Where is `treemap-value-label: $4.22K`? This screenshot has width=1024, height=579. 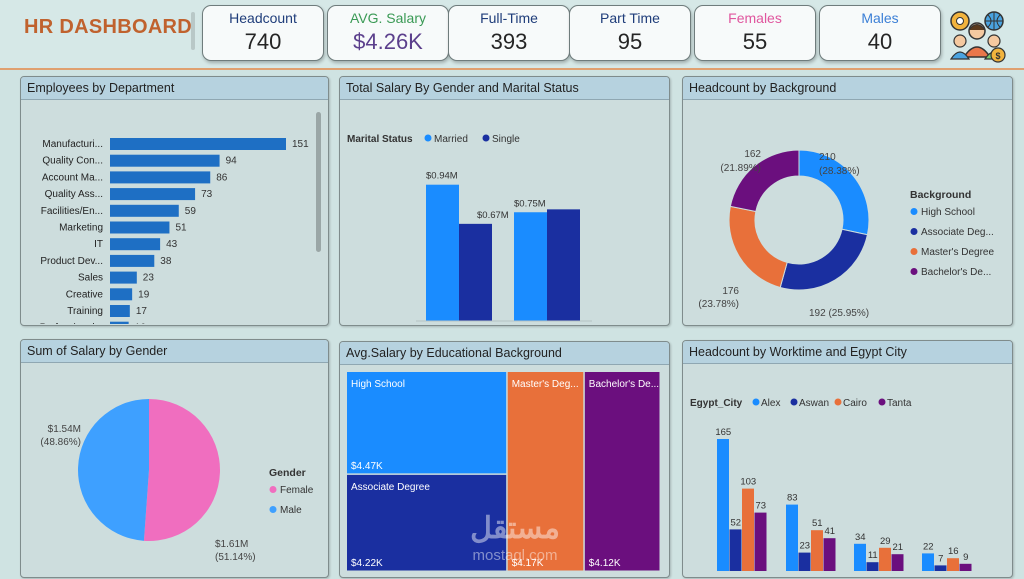 treemap-value-label: $4.22K is located at coordinates (367, 563).